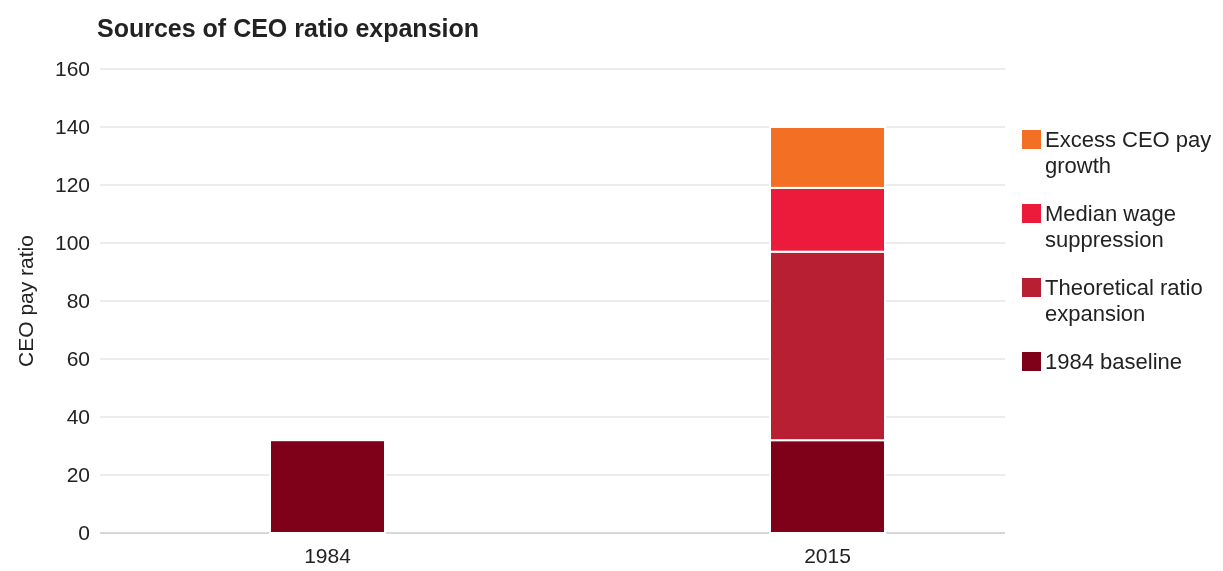 The image size is (1223, 571). Describe the element at coordinates (827, 555) in the screenshot. I see `x-tick-label: 2015` at that location.